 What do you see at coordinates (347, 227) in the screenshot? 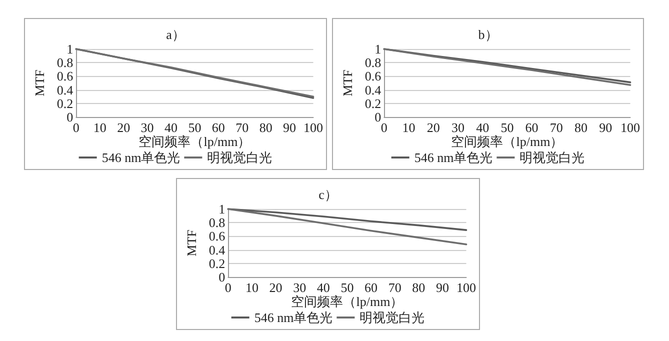
I see `line-series` at bounding box center [347, 227].